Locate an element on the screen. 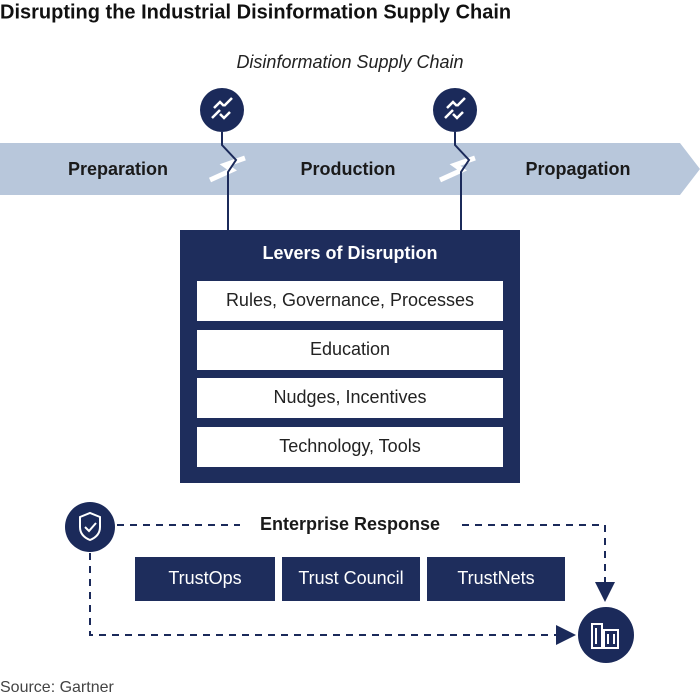 The height and width of the screenshot is (700, 700). enterprise-title: Enterprise Response is located at coordinates (350, 524).